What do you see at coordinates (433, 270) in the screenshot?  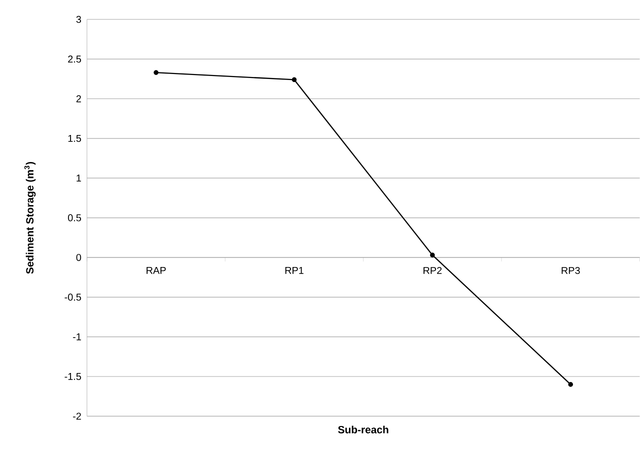 I see `x-tick-label: RP2` at bounding box center [433, 270].